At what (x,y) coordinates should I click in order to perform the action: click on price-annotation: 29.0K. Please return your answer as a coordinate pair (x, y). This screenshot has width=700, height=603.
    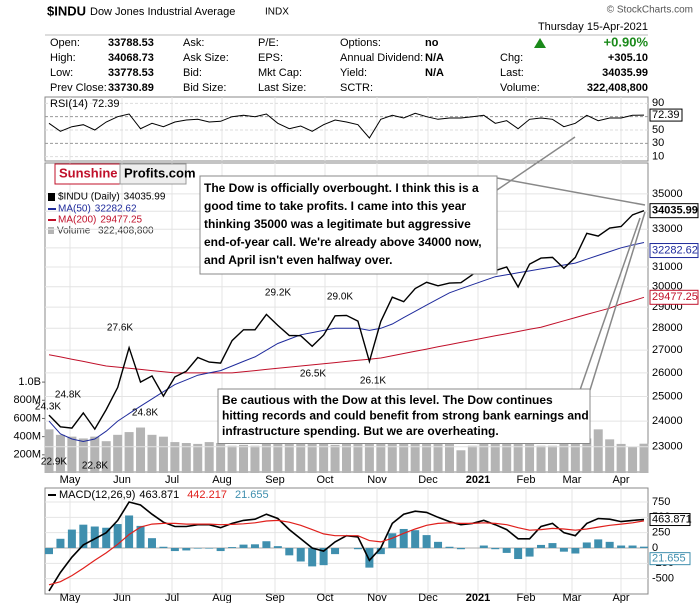
    Looking at the image, I should click on (340, 297).